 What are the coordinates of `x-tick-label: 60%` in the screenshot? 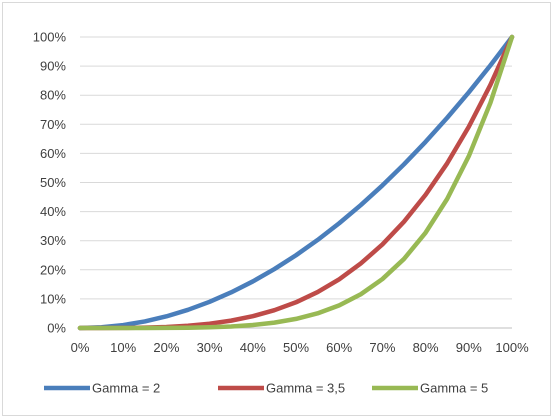 It's located at (339, 347).